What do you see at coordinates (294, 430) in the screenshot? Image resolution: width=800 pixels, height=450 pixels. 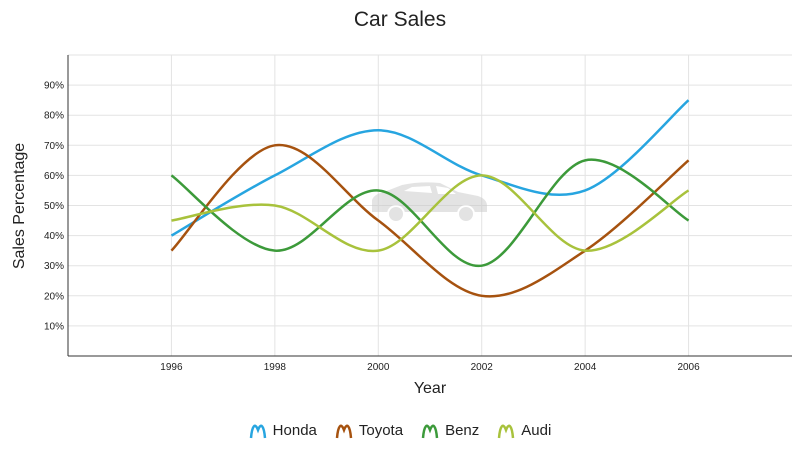 I see `legend-label: Honda` at bounding box center [294, 430].